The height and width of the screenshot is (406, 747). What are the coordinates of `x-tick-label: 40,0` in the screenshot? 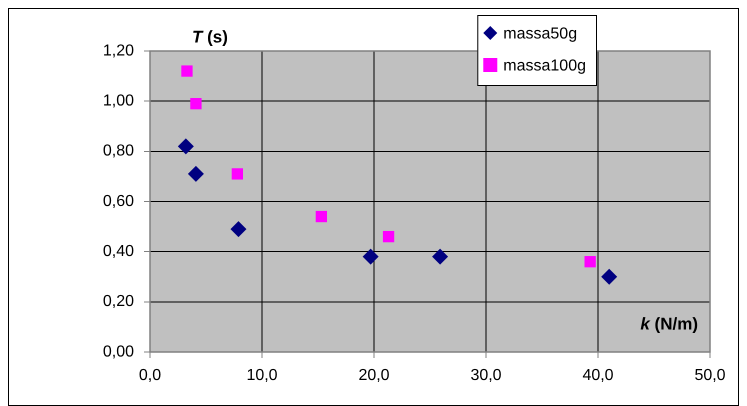 It's located at (598, 375).